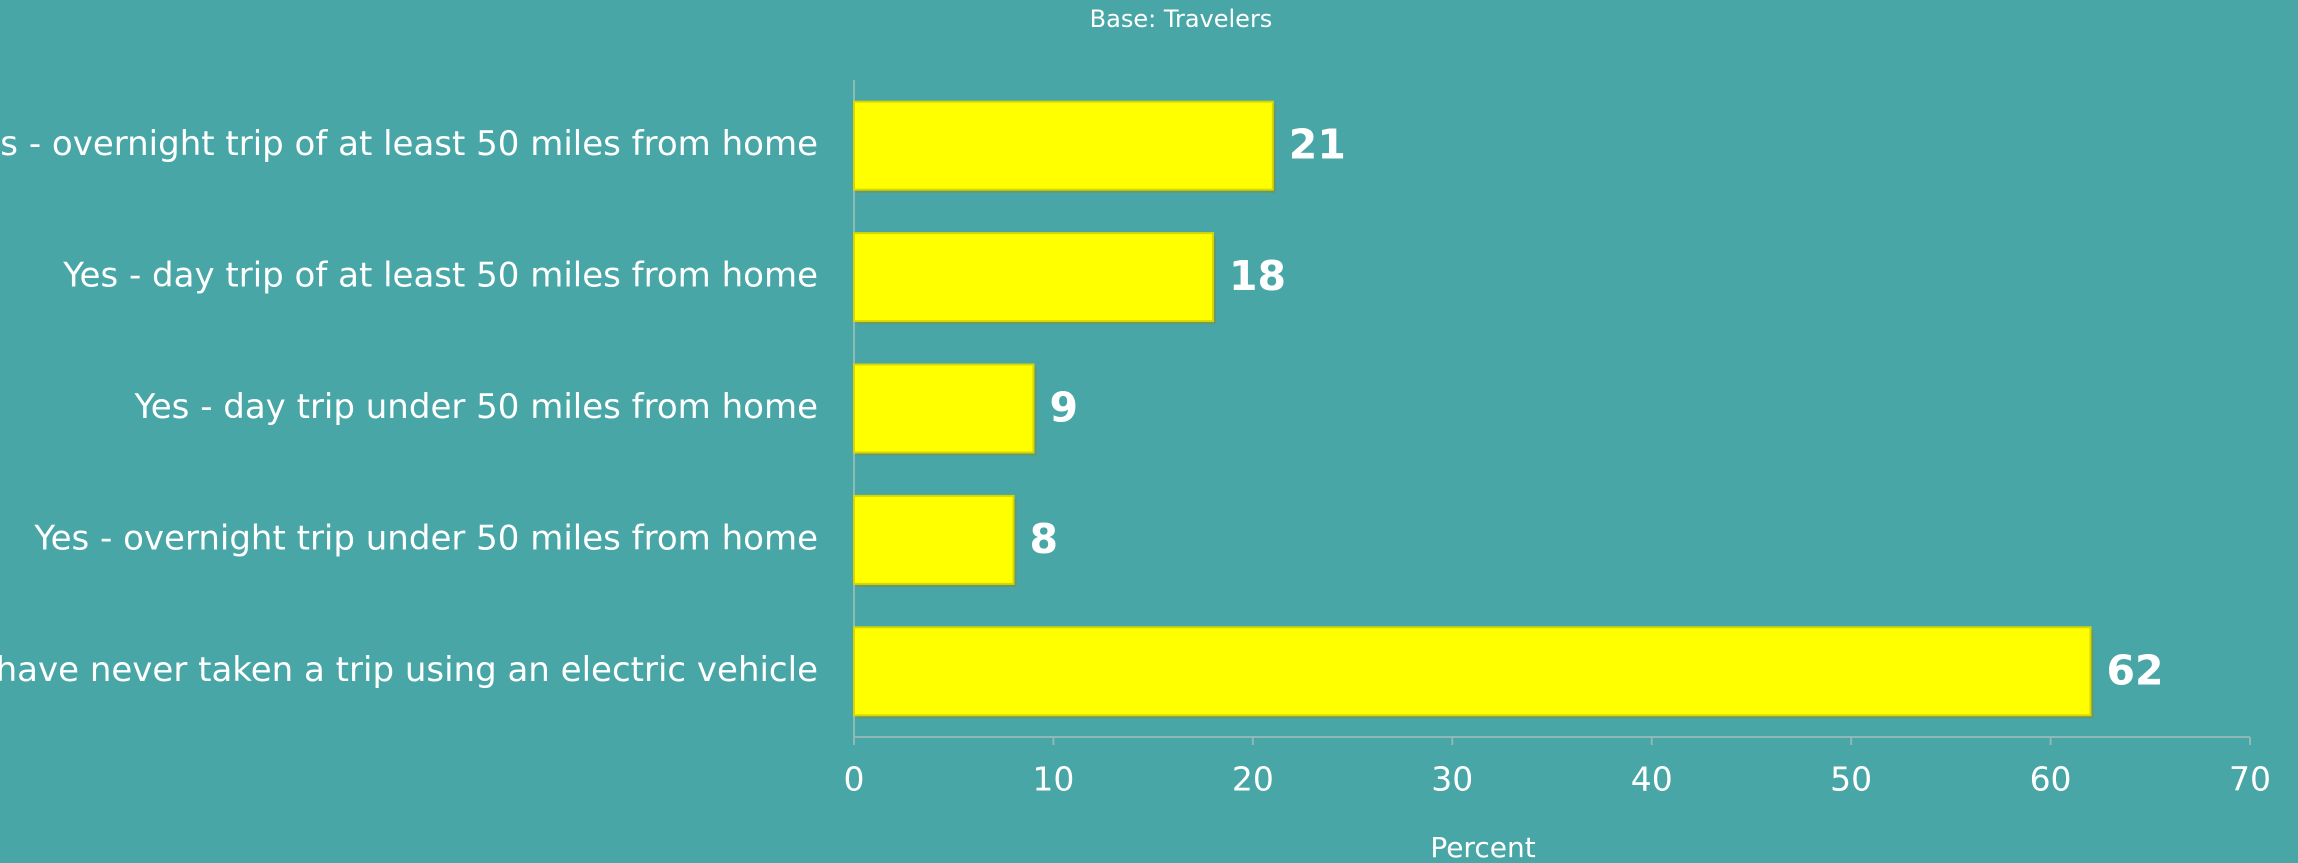 Image resolution: width=2298 pixels, height=863 pixels. What do you see at coordinates (1482, 847) in the screenshot?
I see `x-axis-label: Percent` at bounding box center [1482, 847].